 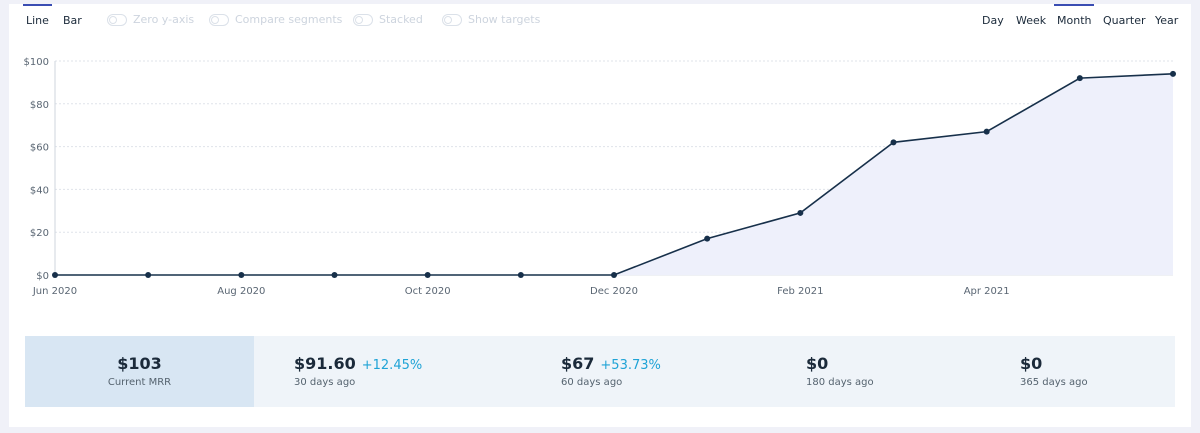 I want to click on stat-change: +53.73%, so click(x=630, y=365).